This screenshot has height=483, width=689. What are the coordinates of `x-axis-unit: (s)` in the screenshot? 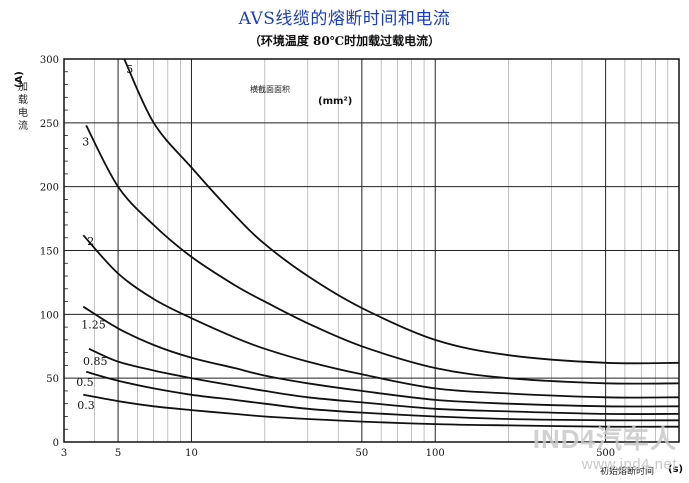 It's located at (675, 469).